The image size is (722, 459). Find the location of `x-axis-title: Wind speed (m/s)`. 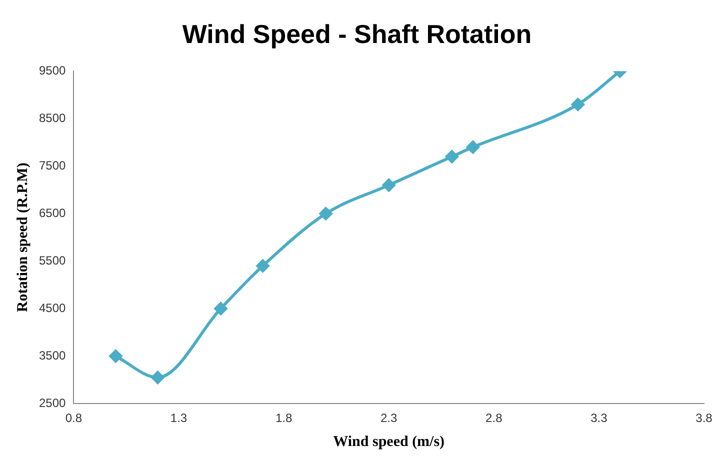

x-axis-title: Wind speed (m/s) is located at coordinates (389, 442).